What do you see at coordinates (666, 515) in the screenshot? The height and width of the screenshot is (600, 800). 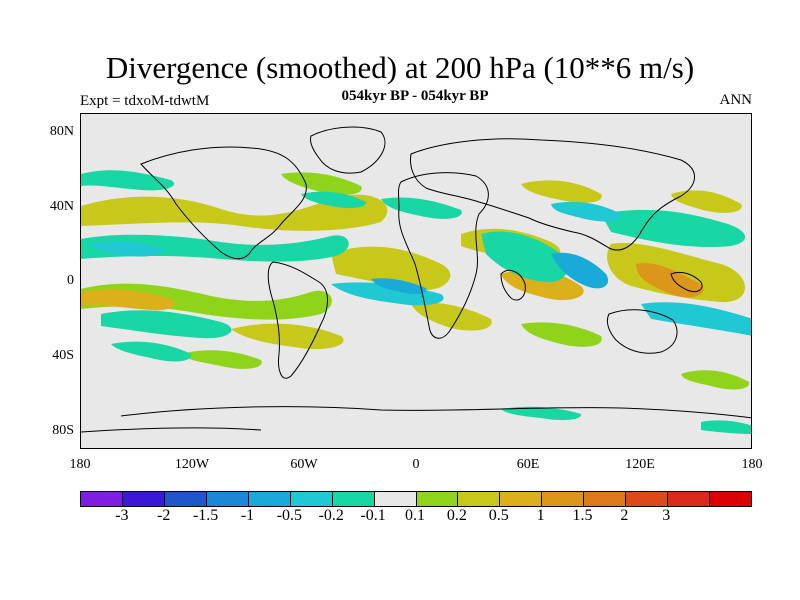 I see `colorbar-tick-label: 3` at bounding box center [666, 515].